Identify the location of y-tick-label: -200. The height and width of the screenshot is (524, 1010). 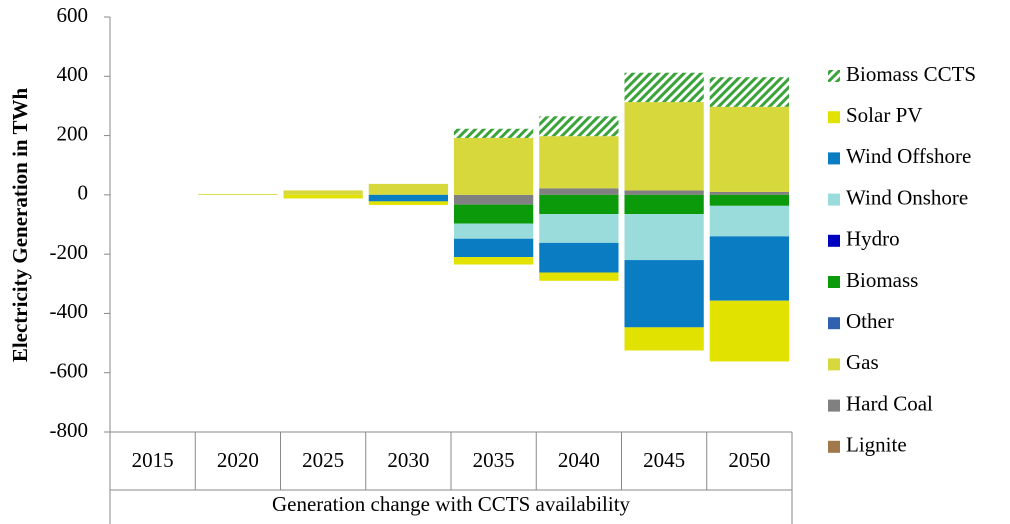
(69, 252).